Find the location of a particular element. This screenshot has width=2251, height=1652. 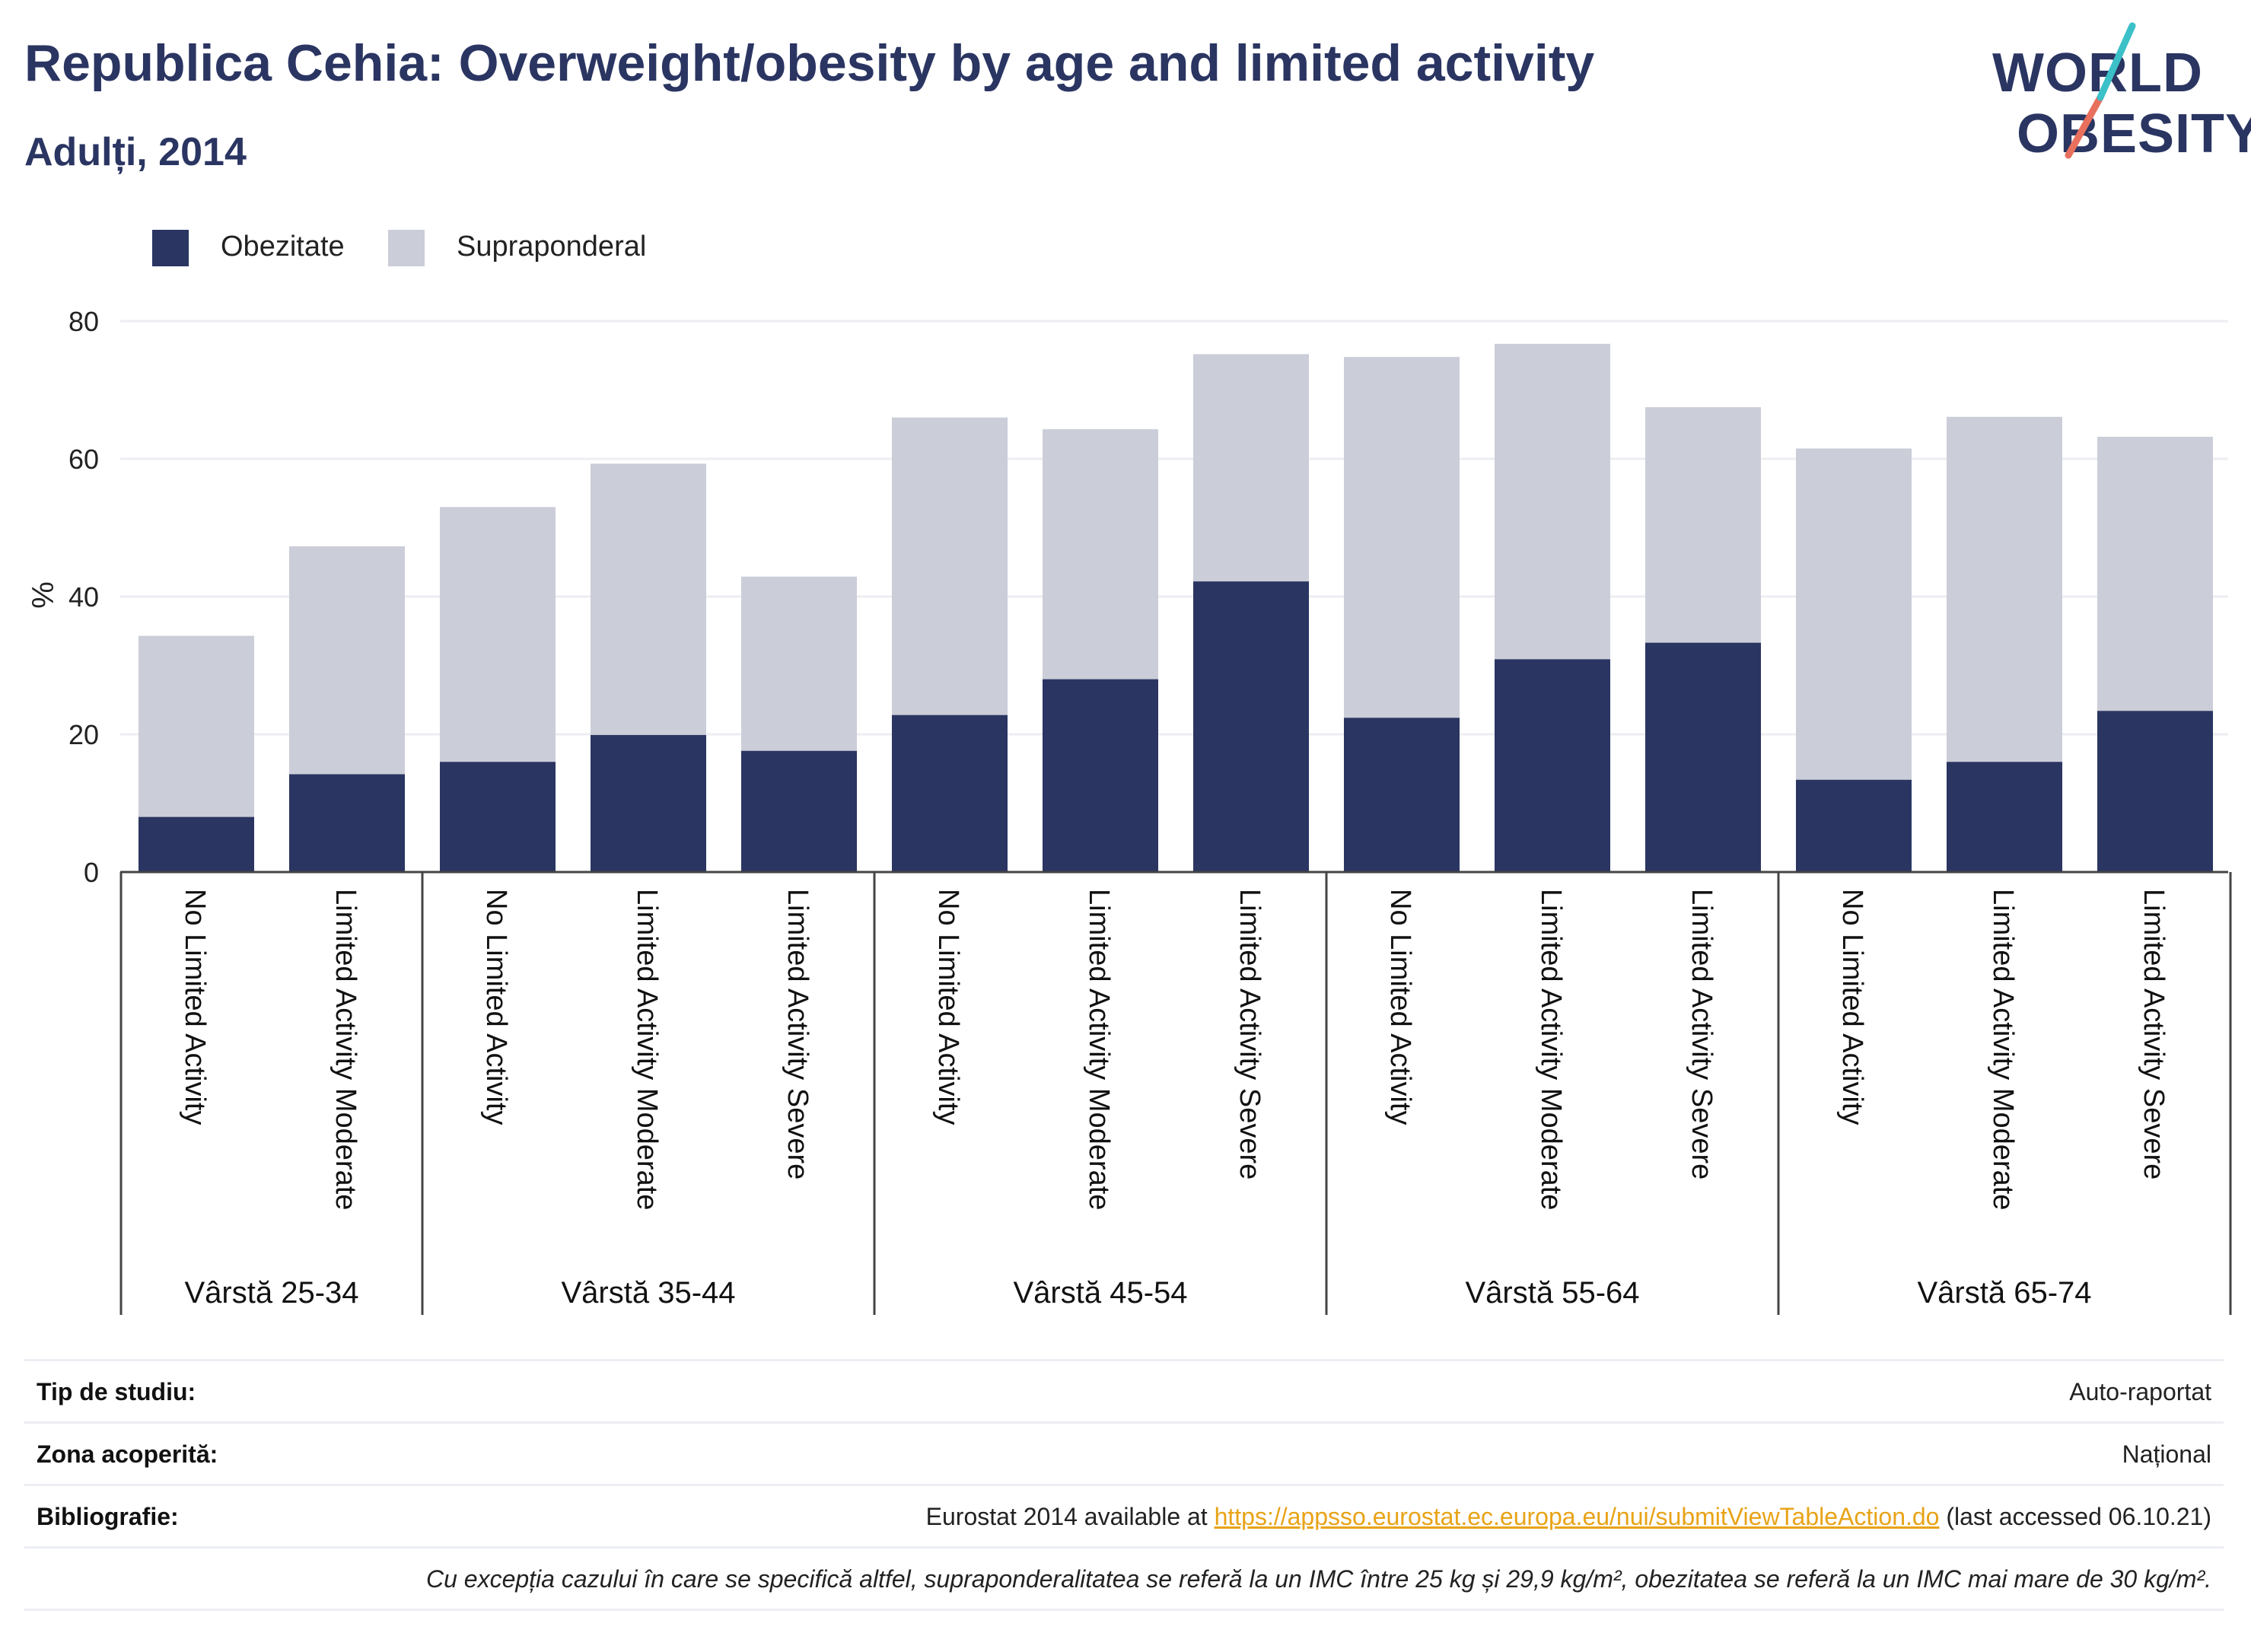

age-group-label: Vârstă 45-54 is located at coordinates (1100, 1293).